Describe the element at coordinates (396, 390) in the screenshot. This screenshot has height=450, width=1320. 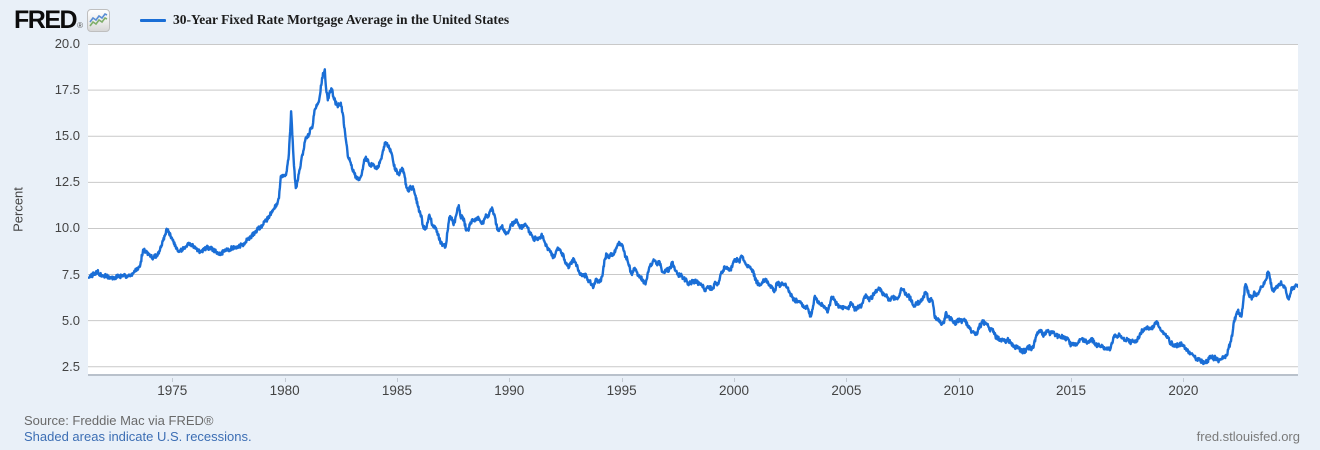
I see `x-tick-label: 1985` at that location.